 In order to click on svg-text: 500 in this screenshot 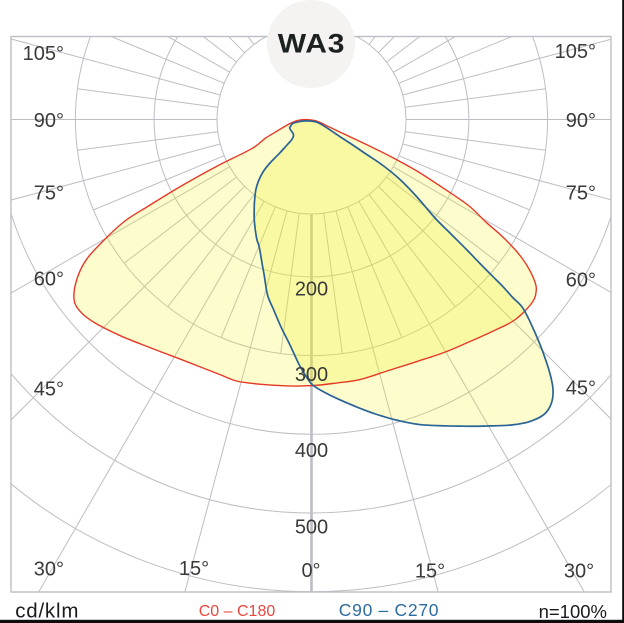, I will do `click(311, 528)`.